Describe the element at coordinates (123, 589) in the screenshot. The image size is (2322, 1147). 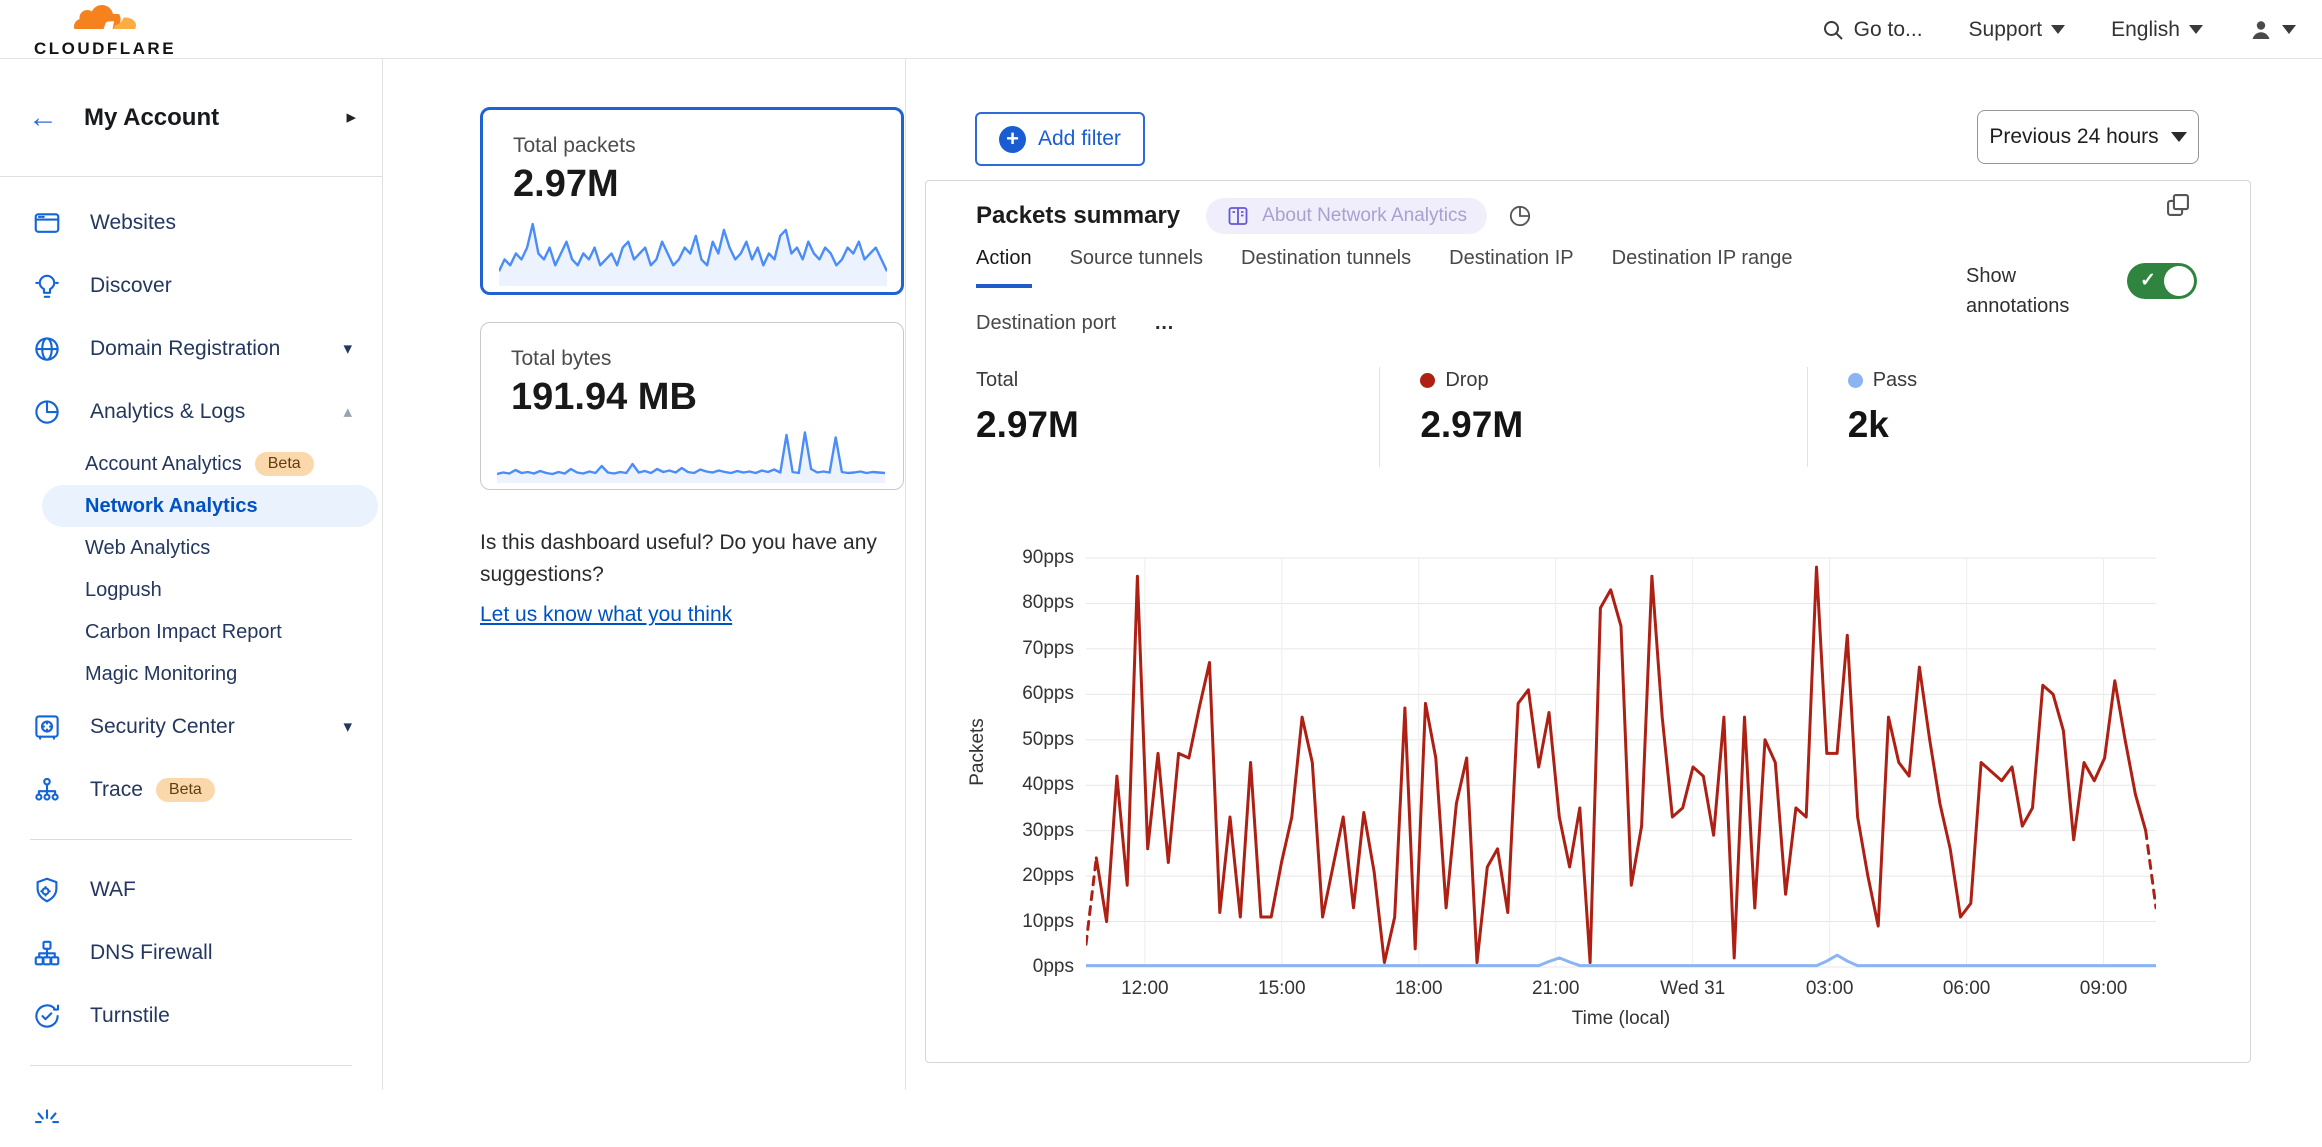
I see `sidebar-subitem-label: Logpush` at that location.